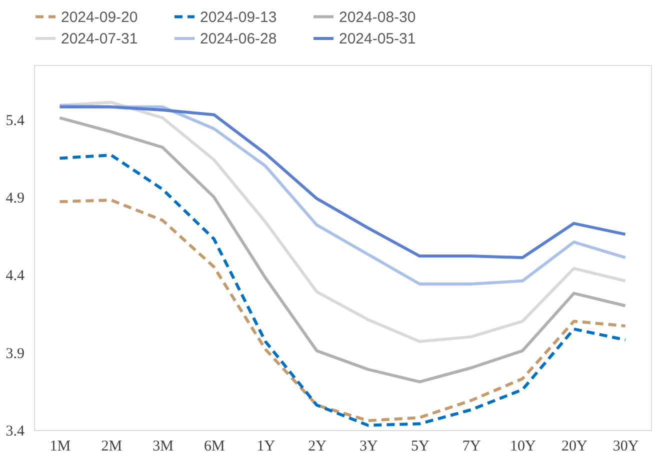 The image size is (656, 458). I want to click on x-tick-label: 5Y, so click(420, 446).